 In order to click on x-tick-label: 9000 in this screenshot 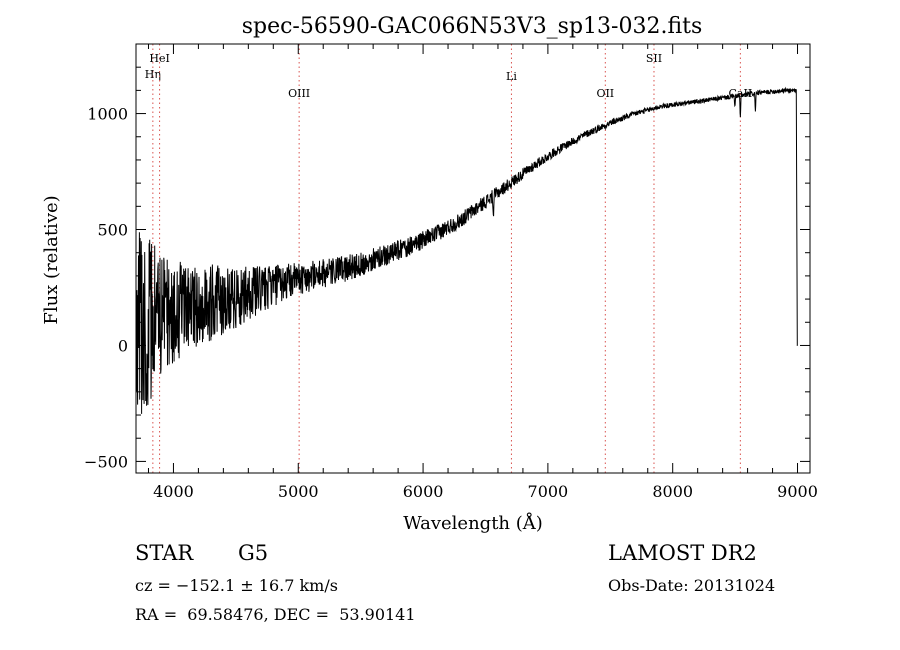, I will do `click(797, 491)`.